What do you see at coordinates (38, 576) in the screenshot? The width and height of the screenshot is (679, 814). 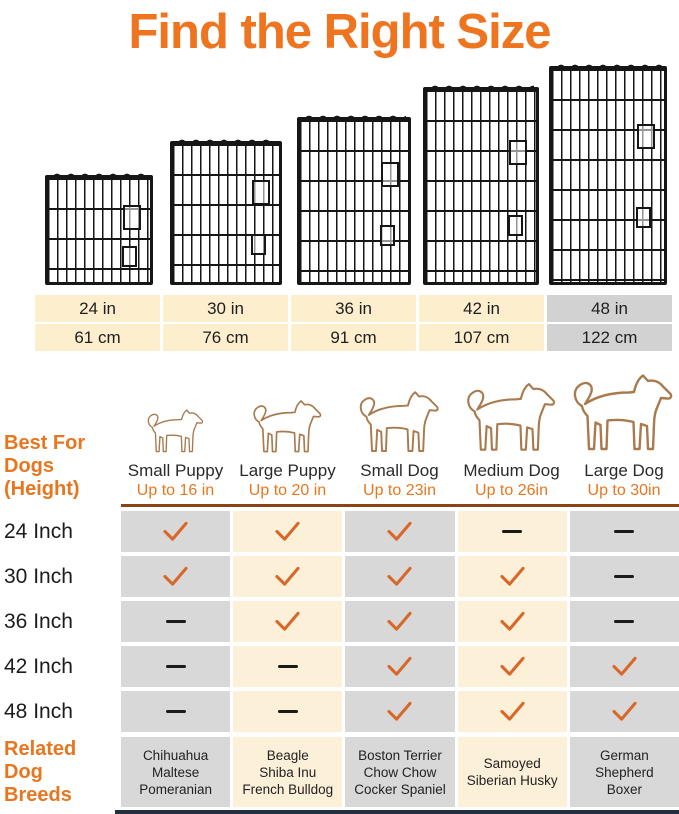 I see `grid-row-label-30-inch: 30 Inch` at bounding box center [38, 576].